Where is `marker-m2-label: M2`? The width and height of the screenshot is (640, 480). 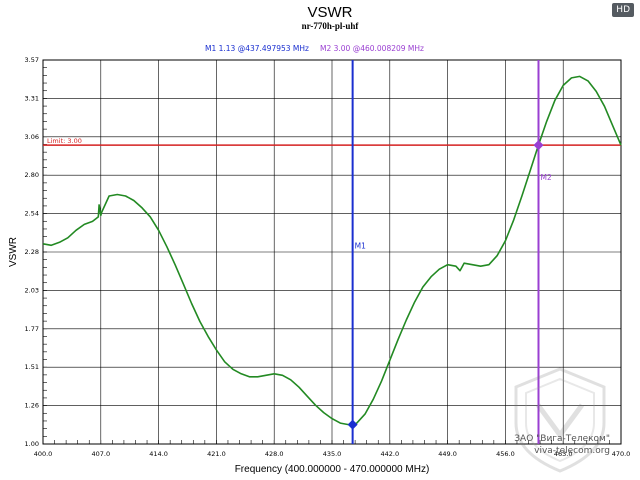
marker-m2-label: M2 is located at coordinates (545, 177).